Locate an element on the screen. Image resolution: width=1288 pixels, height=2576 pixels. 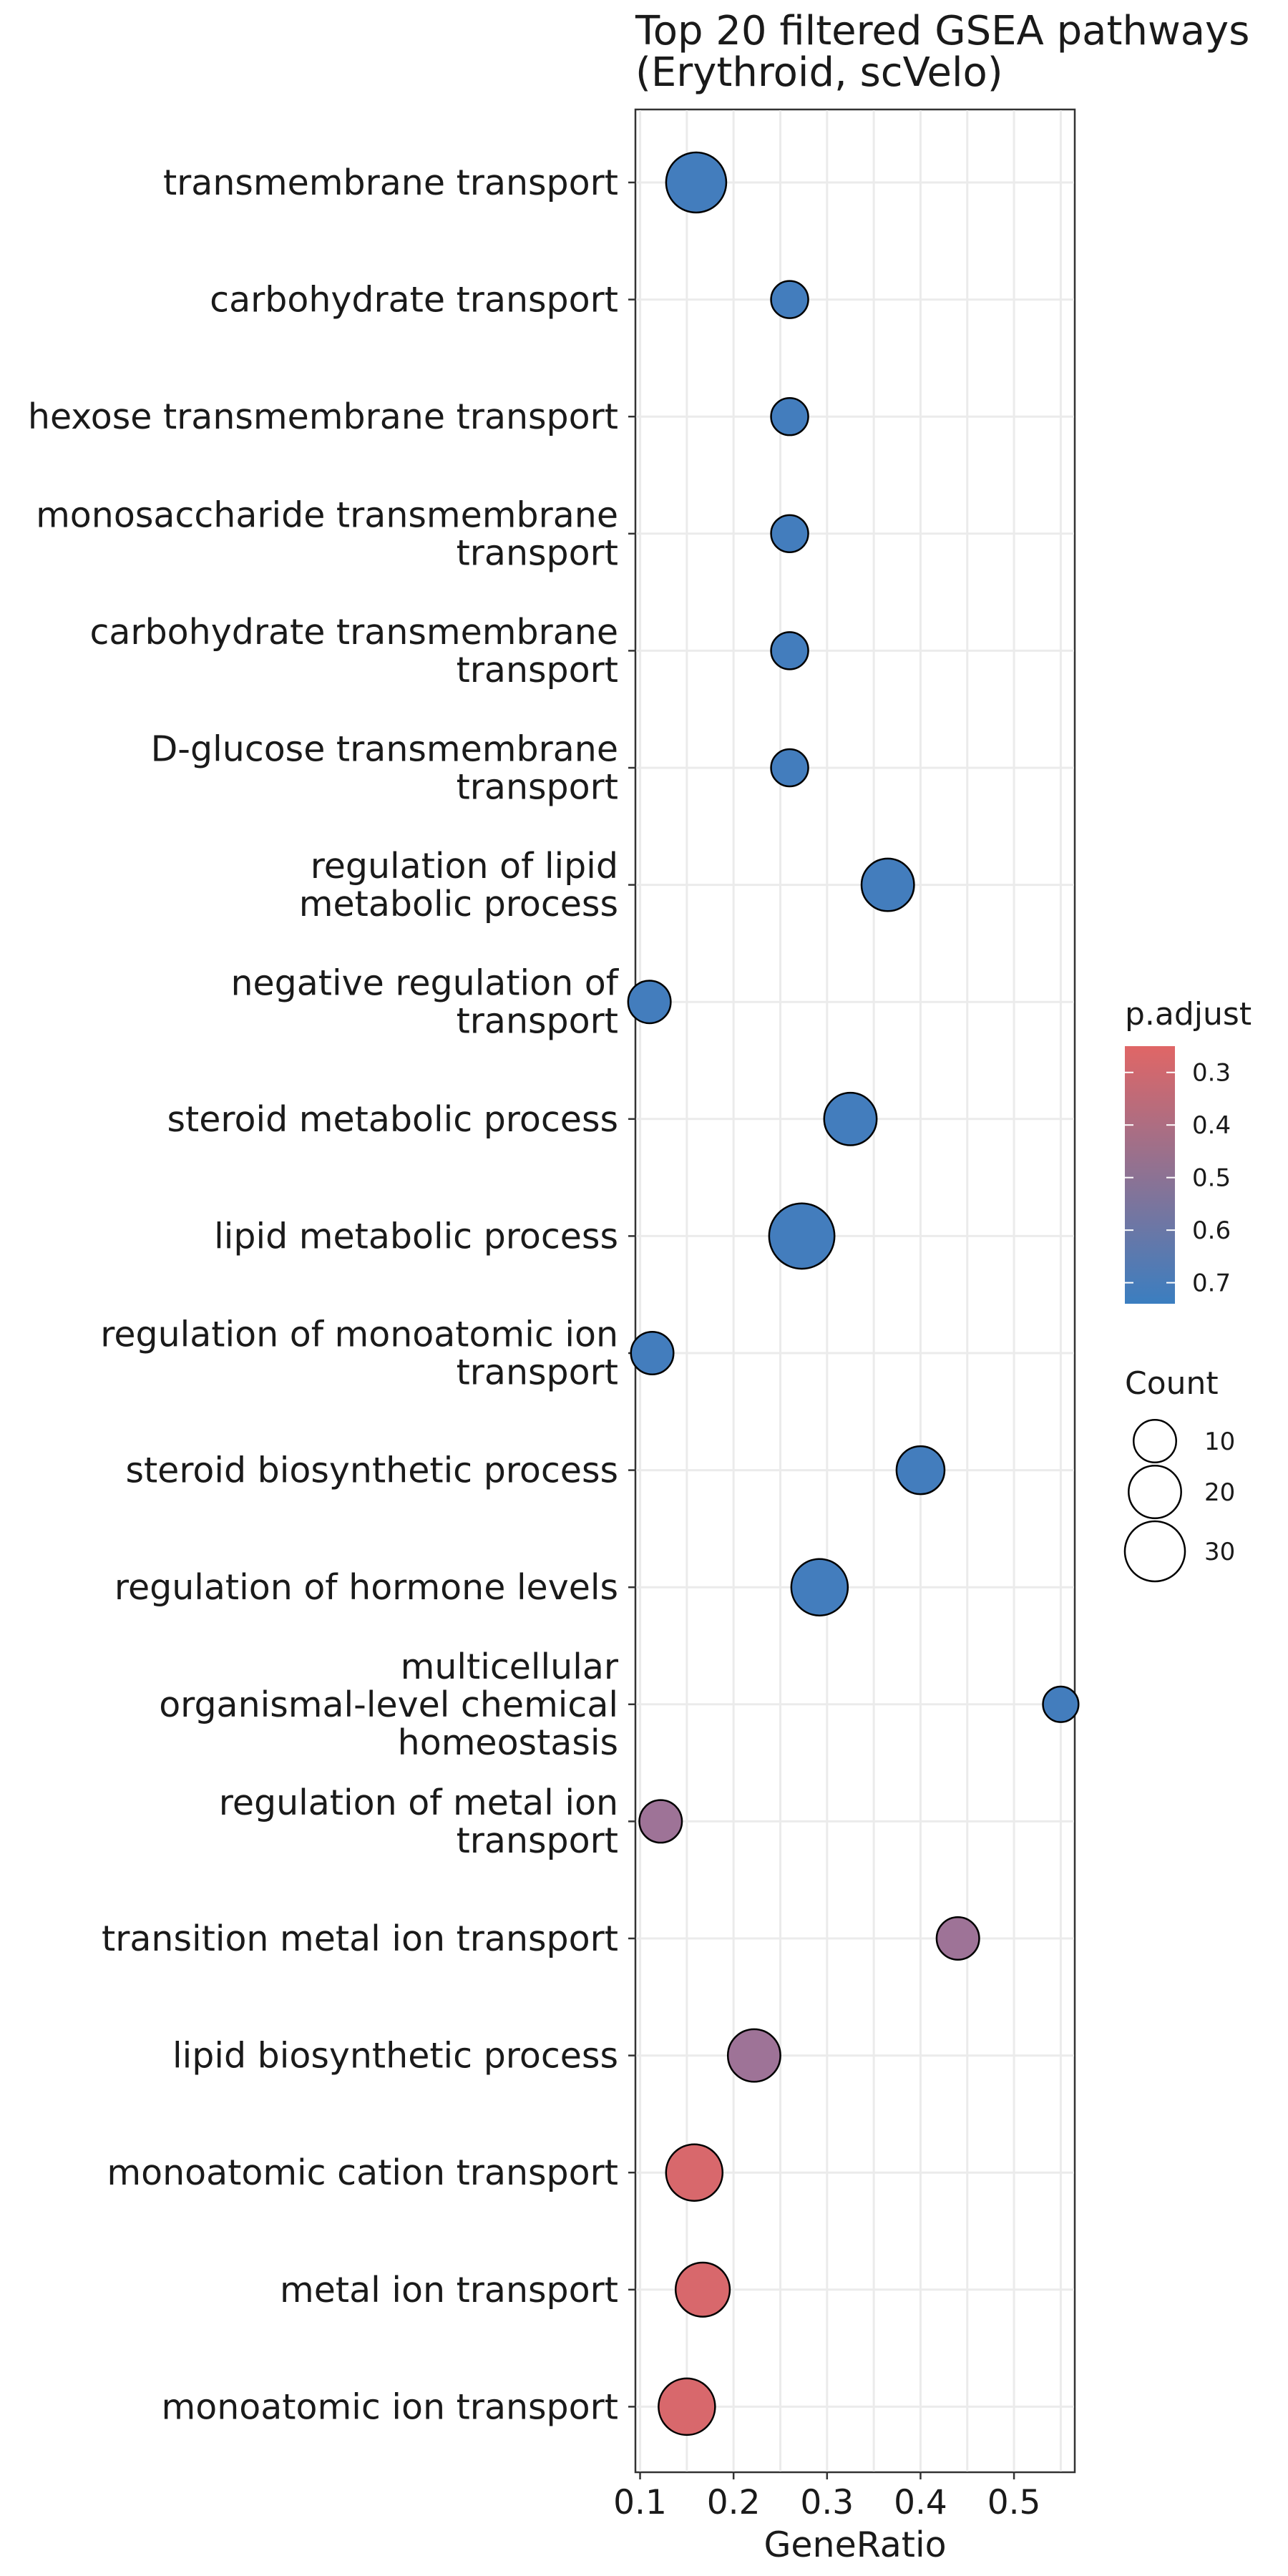
x-axis-tick-label: 0.5 is located at coordinates (1014, 2502).